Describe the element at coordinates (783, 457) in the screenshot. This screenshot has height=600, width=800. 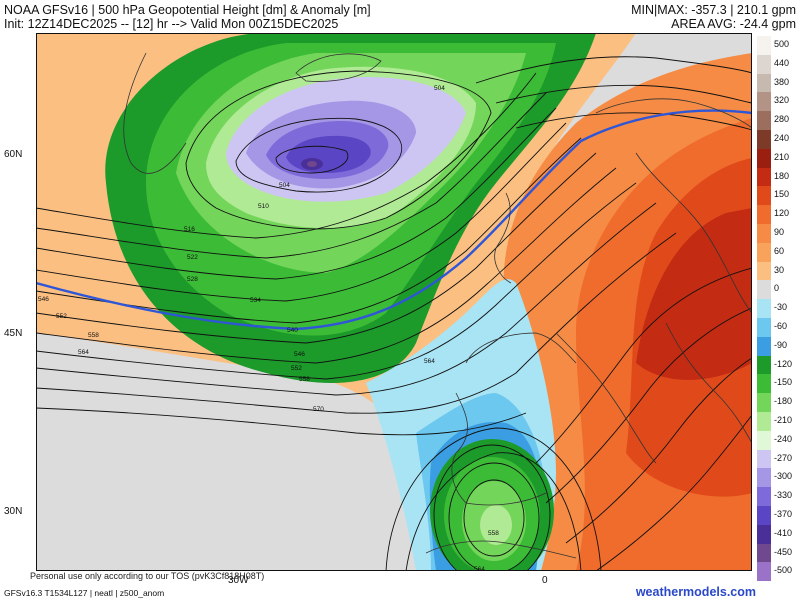
I see `colorbar-label: -270` at that location.